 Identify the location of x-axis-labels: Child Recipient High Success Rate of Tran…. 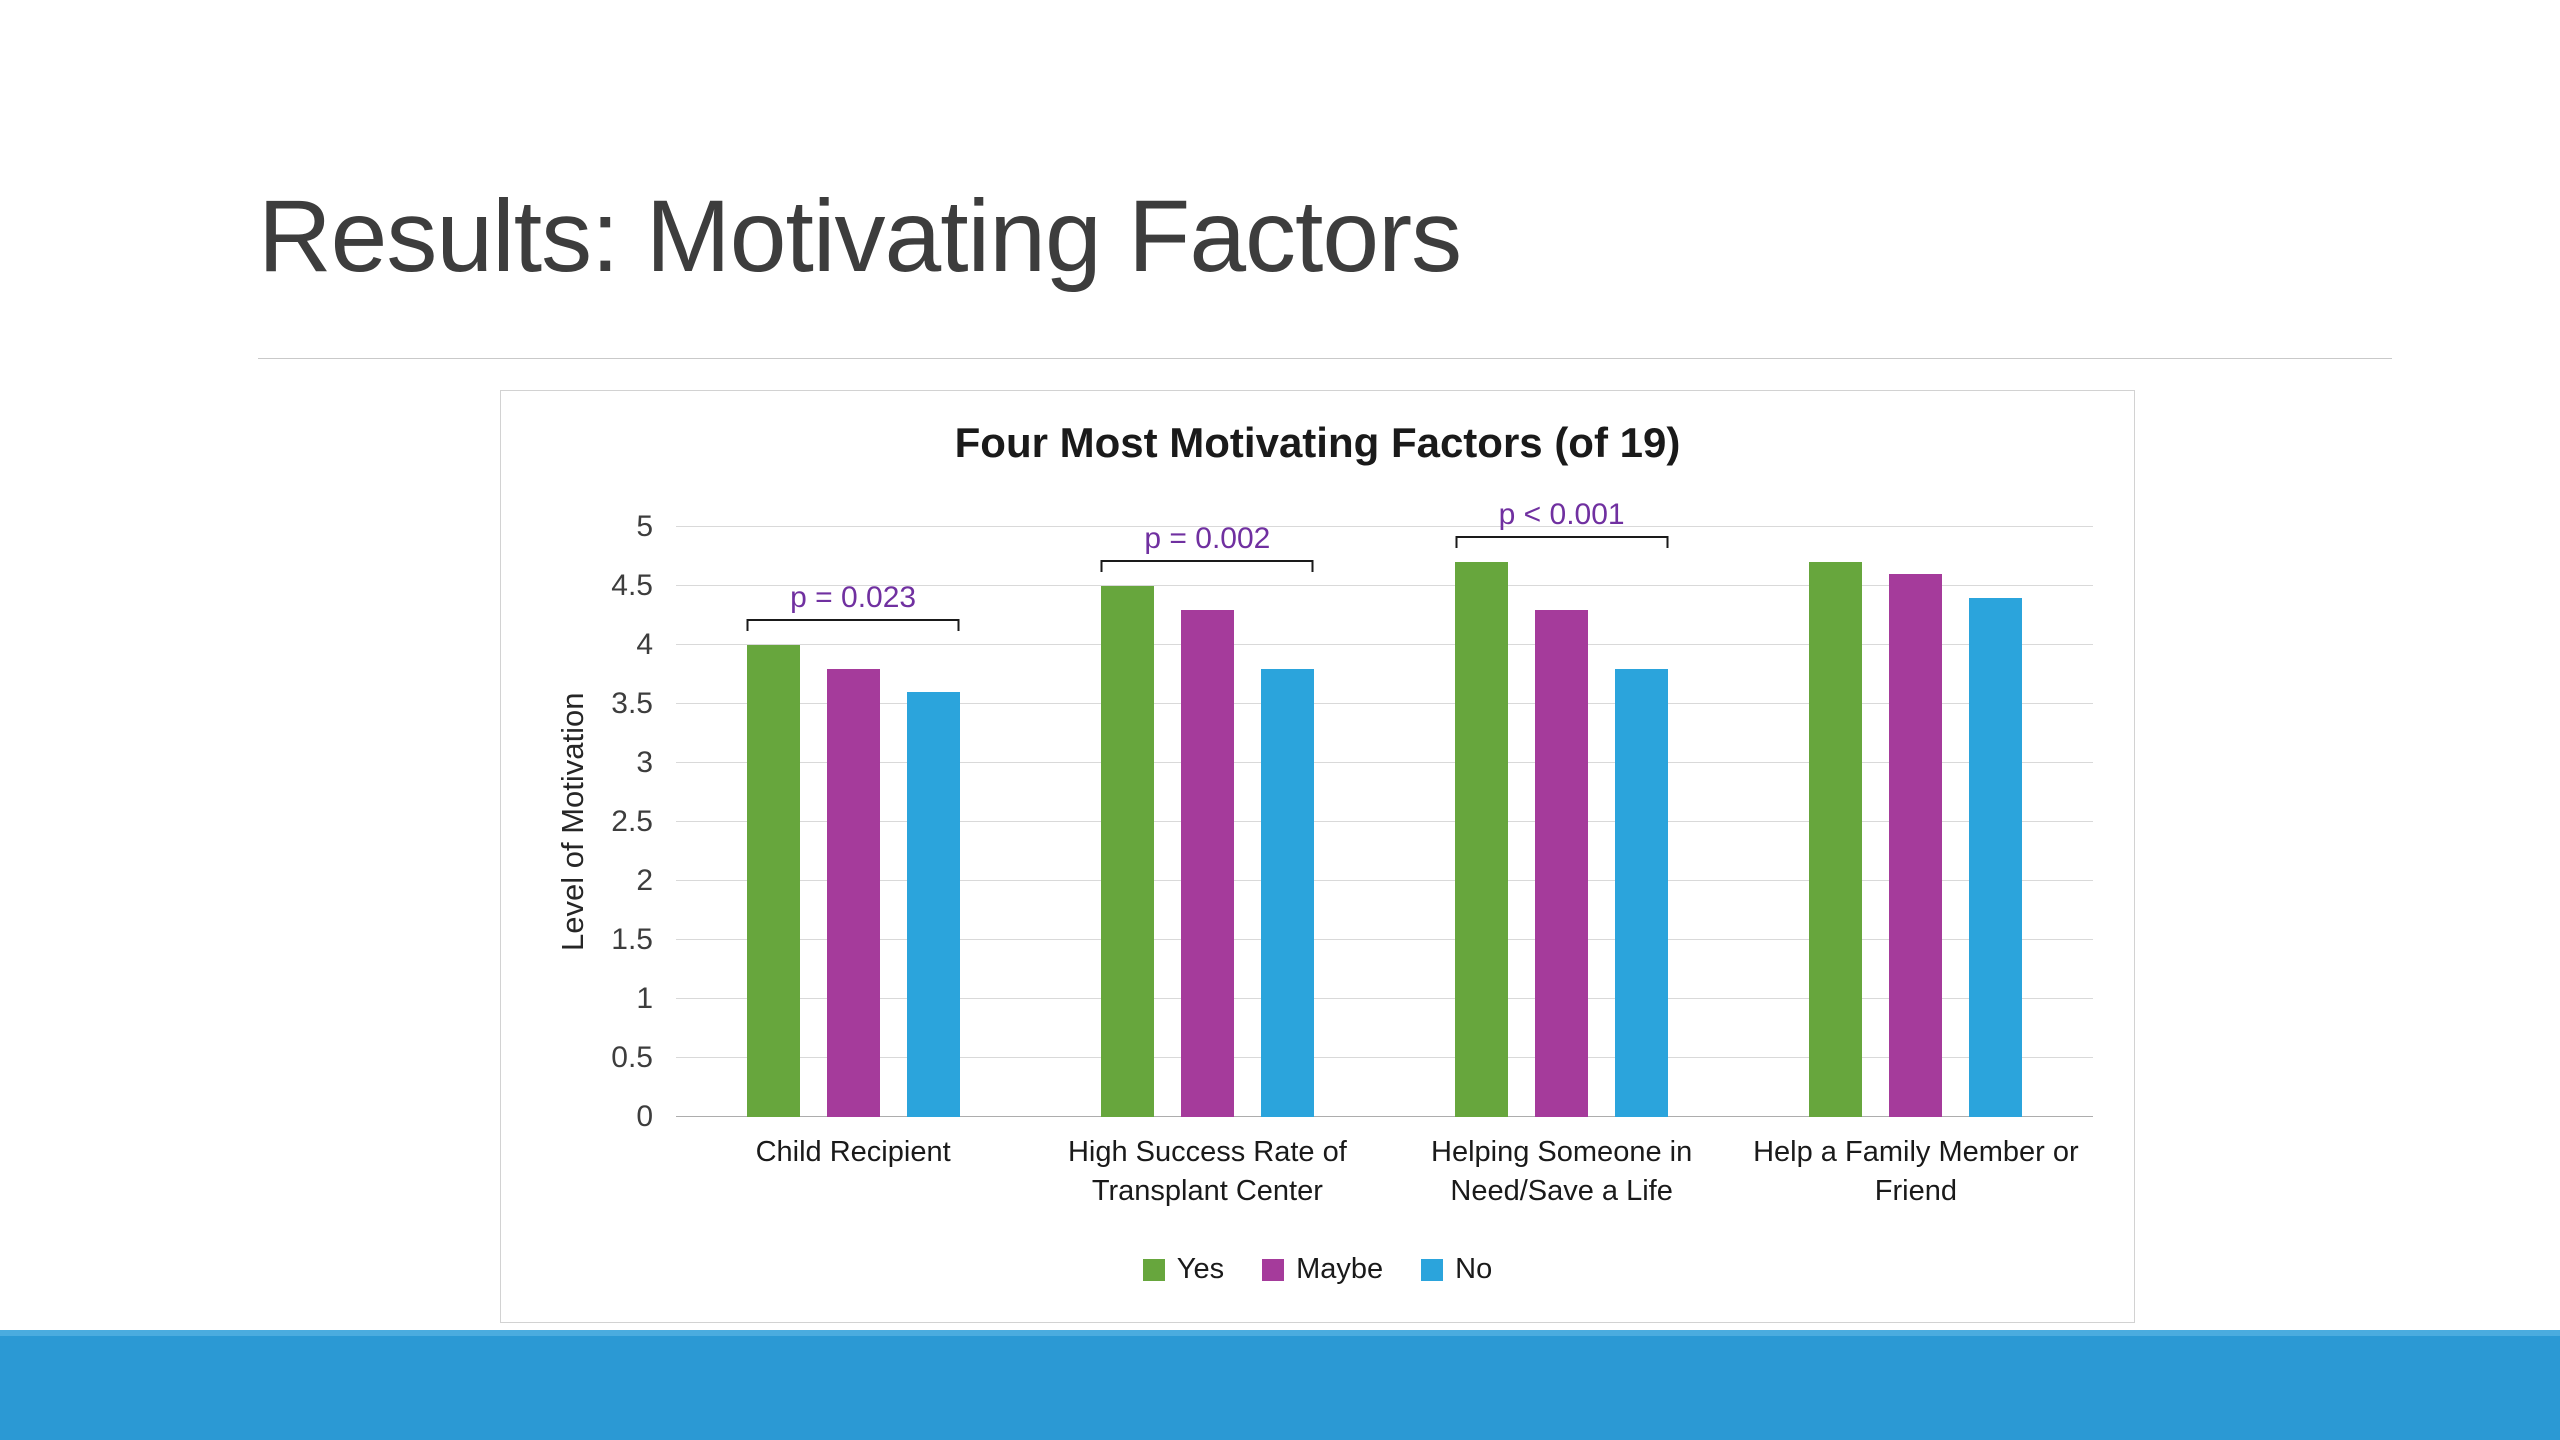
(1384, 1172).